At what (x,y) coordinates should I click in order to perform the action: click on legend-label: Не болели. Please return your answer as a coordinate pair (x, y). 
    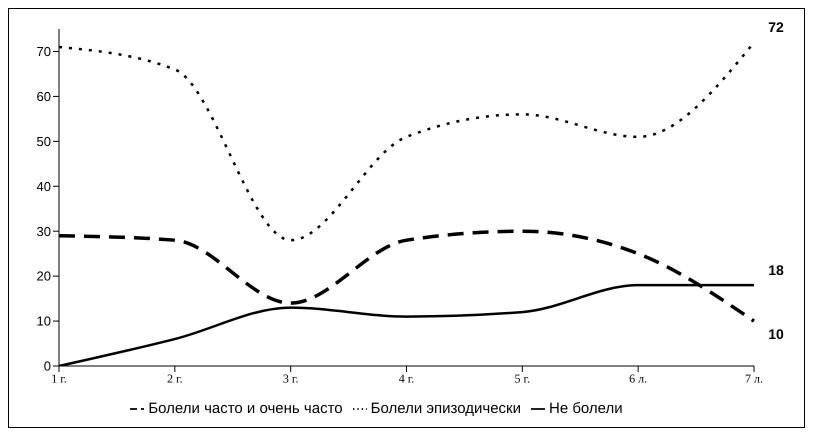
    Looking at the image, I should click on (585, 408).